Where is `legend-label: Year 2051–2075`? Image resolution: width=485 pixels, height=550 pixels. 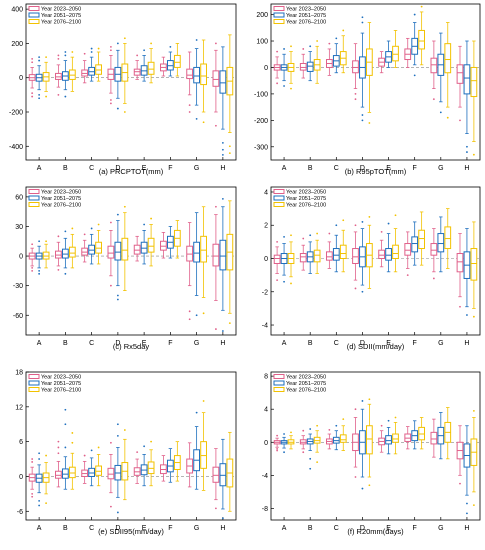
legend-label: Year 2051–2075 is located at coordinates (306, 384).